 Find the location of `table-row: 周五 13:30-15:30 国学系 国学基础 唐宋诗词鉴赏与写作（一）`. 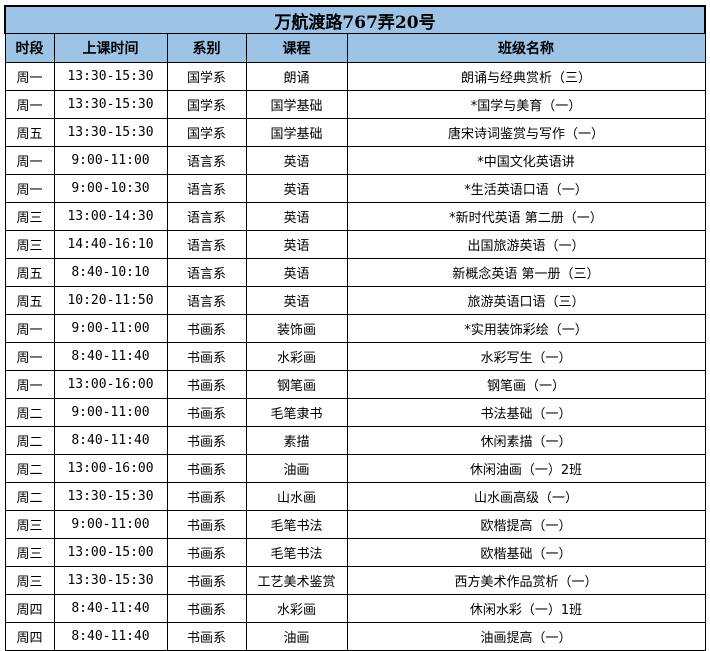

table-row: 周五 13:30-15:30 国学系 国学基础 唐宋诗词鉴赏与写作（一） is located at coordinates (355, 132).